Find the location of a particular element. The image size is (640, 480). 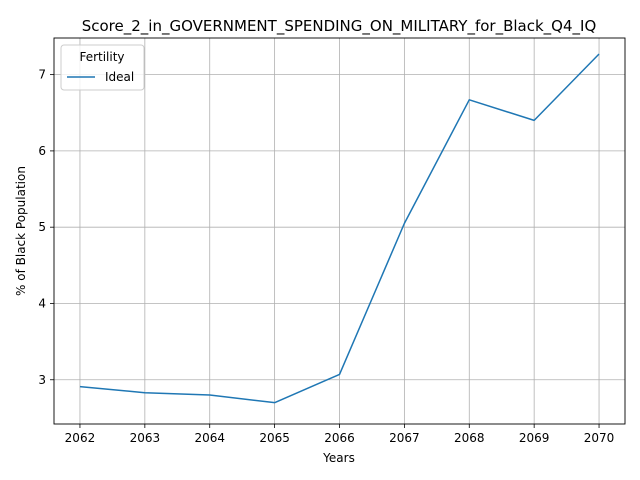

x-axis-label: Years is located at coordinates (338, 458).